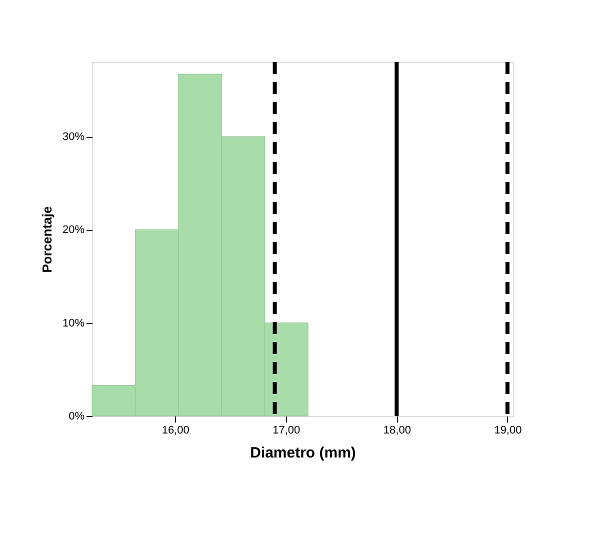  Describe the element at coordinates (46, 239) in the screenshot. I see `y-axis-title: Porcentaje` at that location.